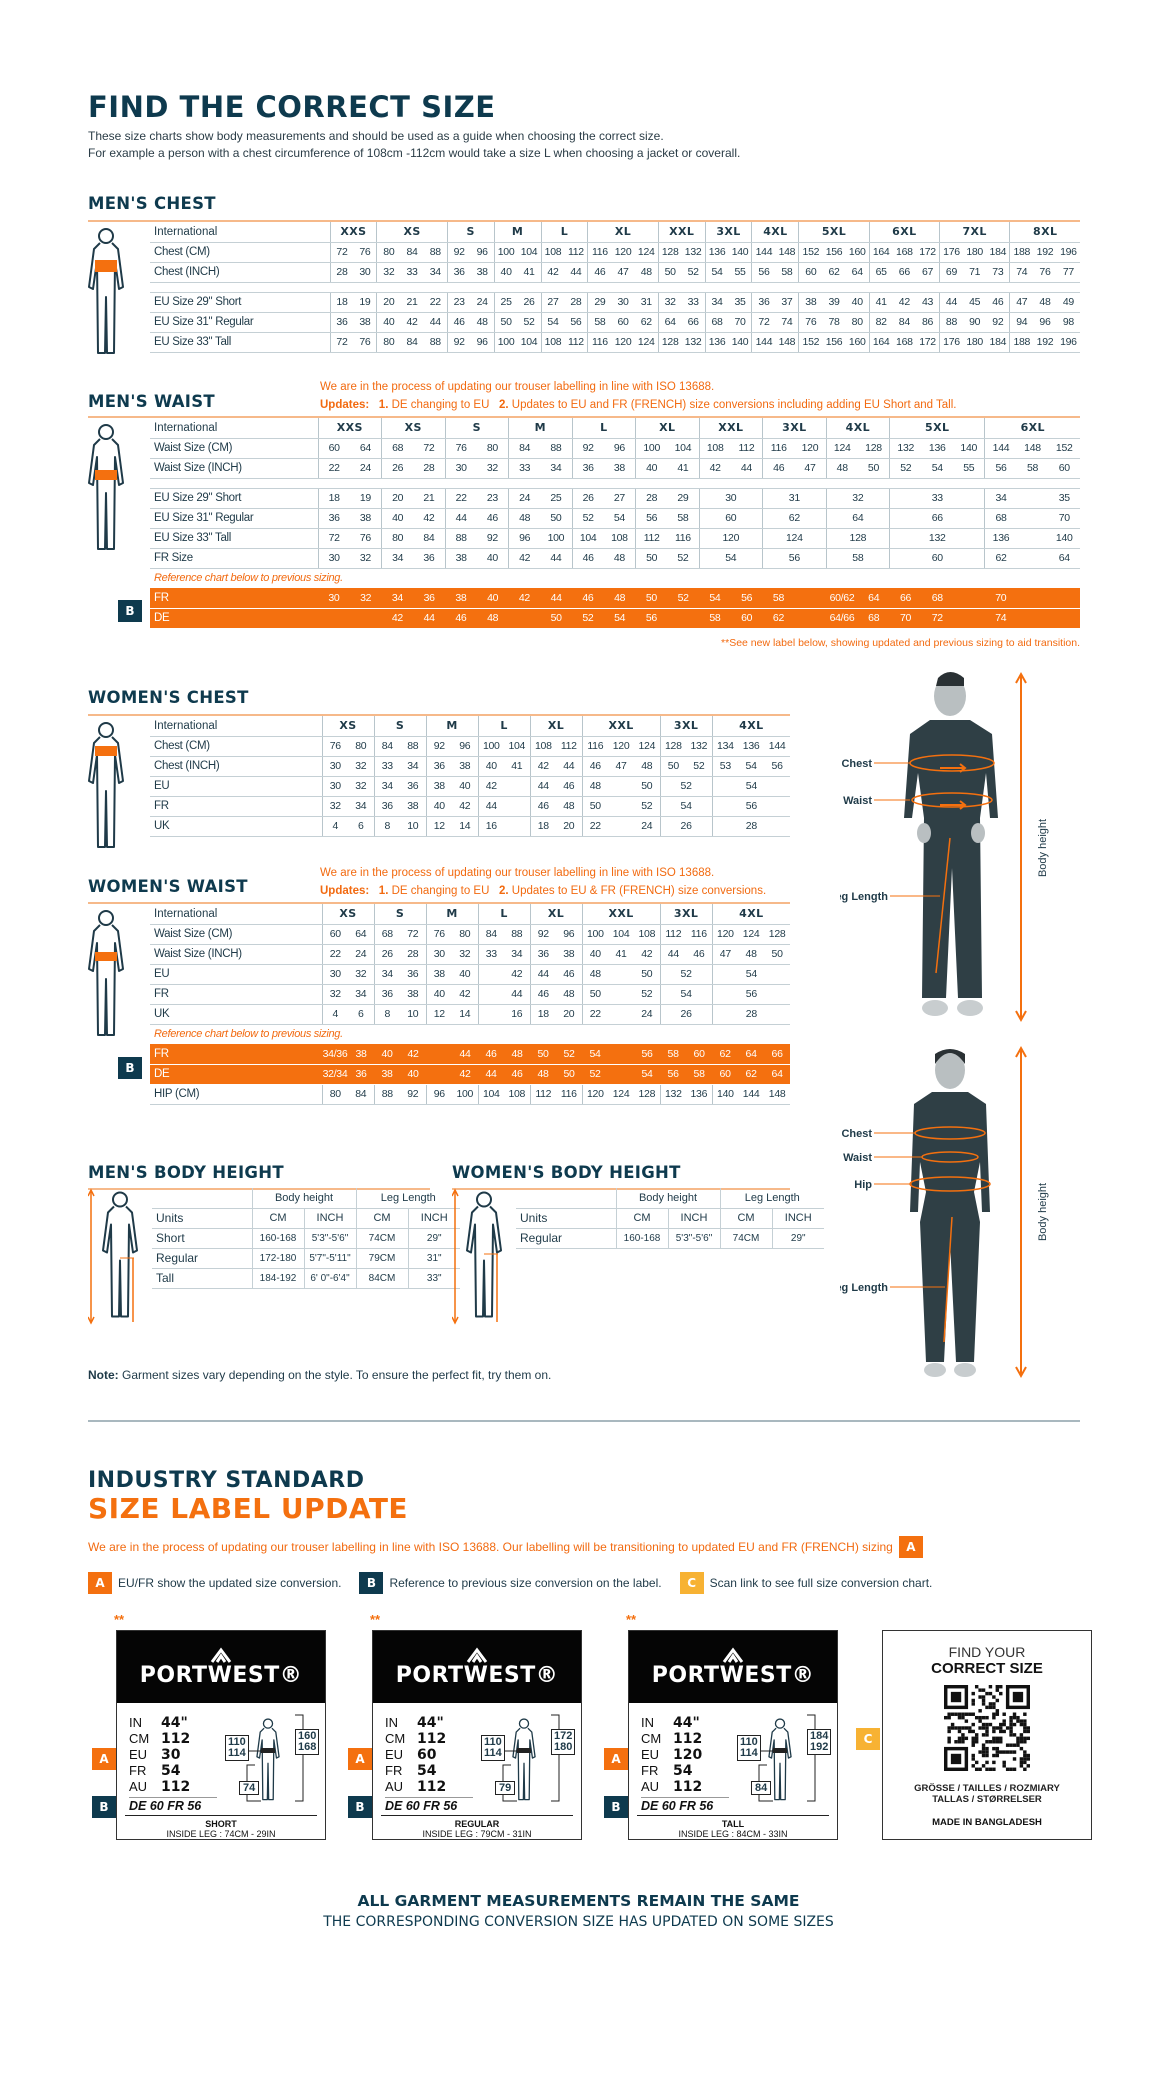 This screenshot has width=1157, height=2076. I want to click on cell: 74, so click(1000, 618).